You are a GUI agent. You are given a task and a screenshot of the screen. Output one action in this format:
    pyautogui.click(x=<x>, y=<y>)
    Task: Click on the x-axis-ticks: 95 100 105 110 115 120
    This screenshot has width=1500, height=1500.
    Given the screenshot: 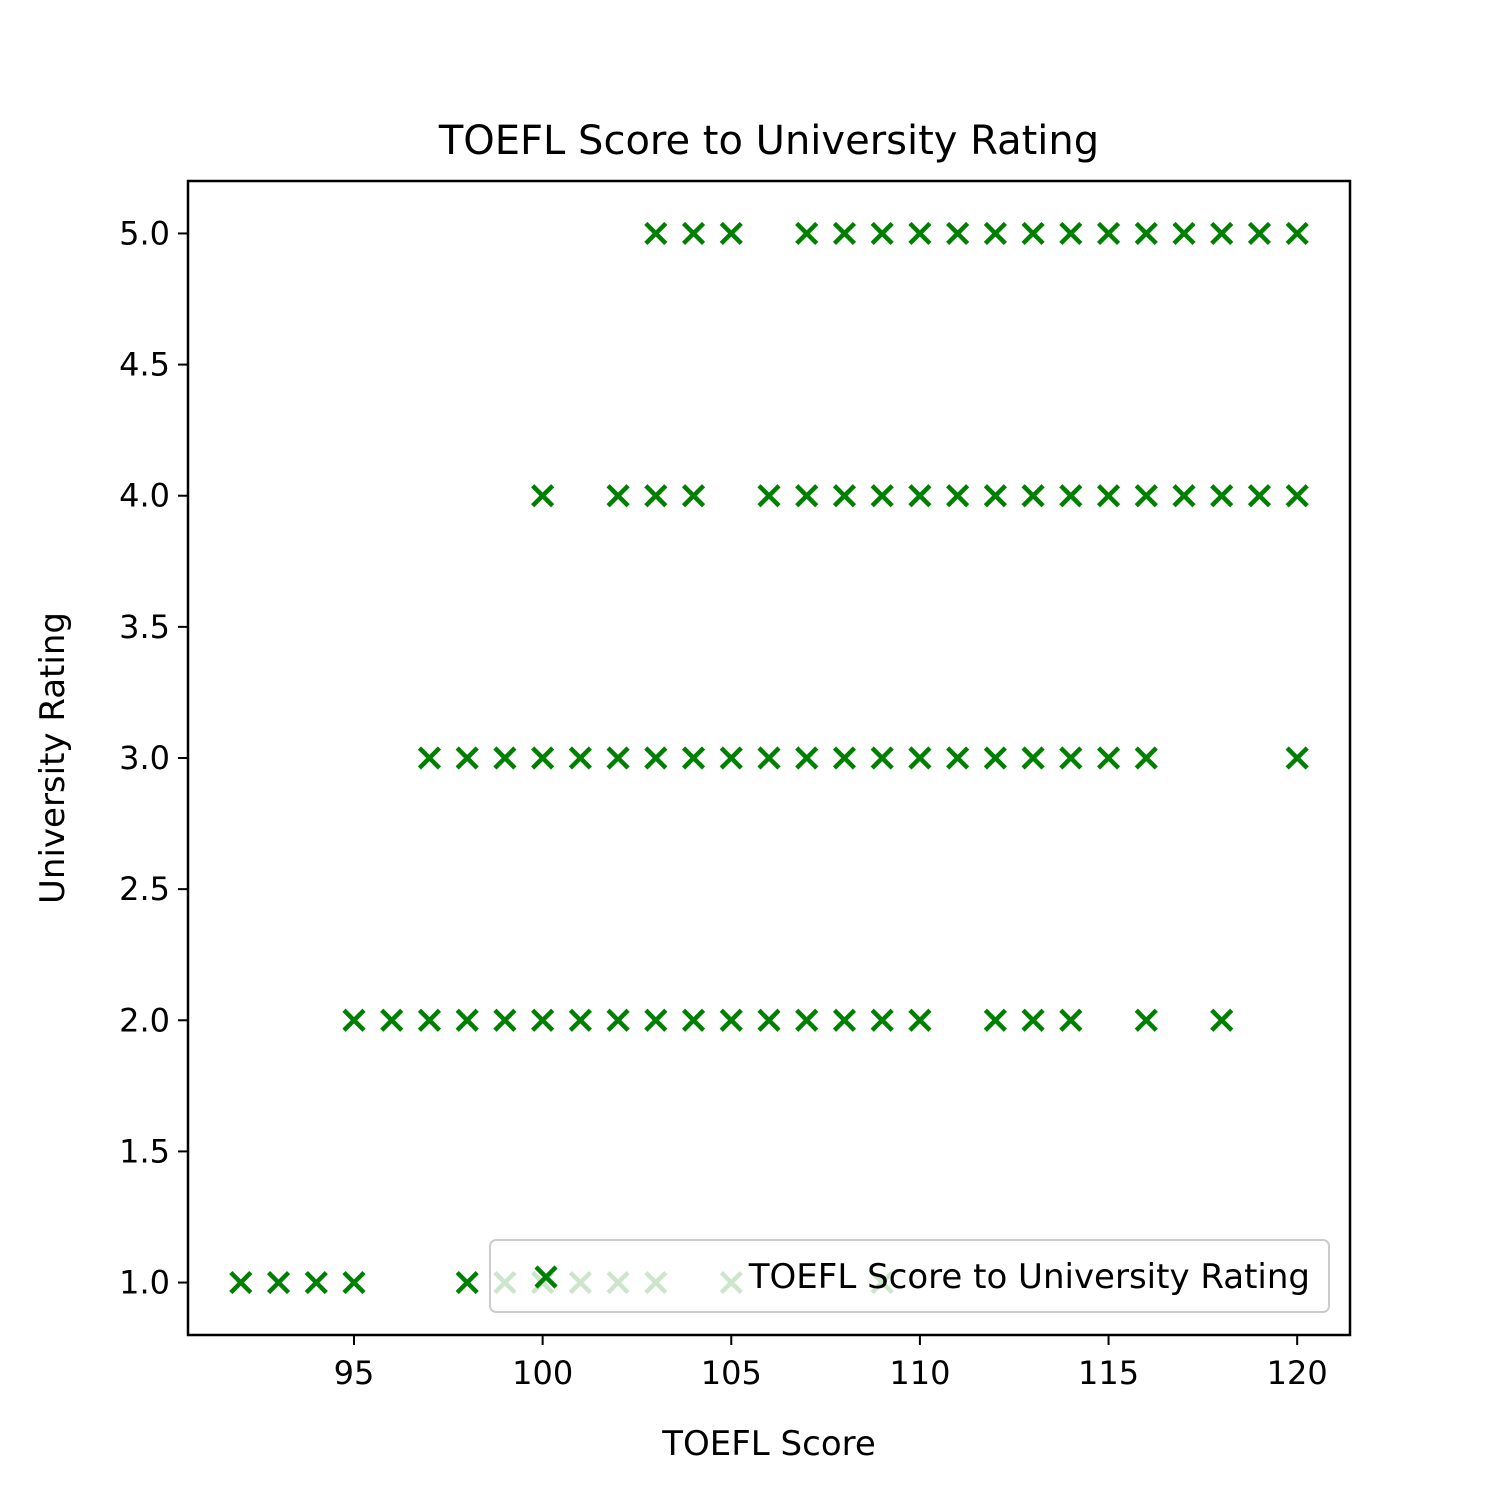 What is the action you would take?
    pyautogui.click(x=831, y=1363)
    